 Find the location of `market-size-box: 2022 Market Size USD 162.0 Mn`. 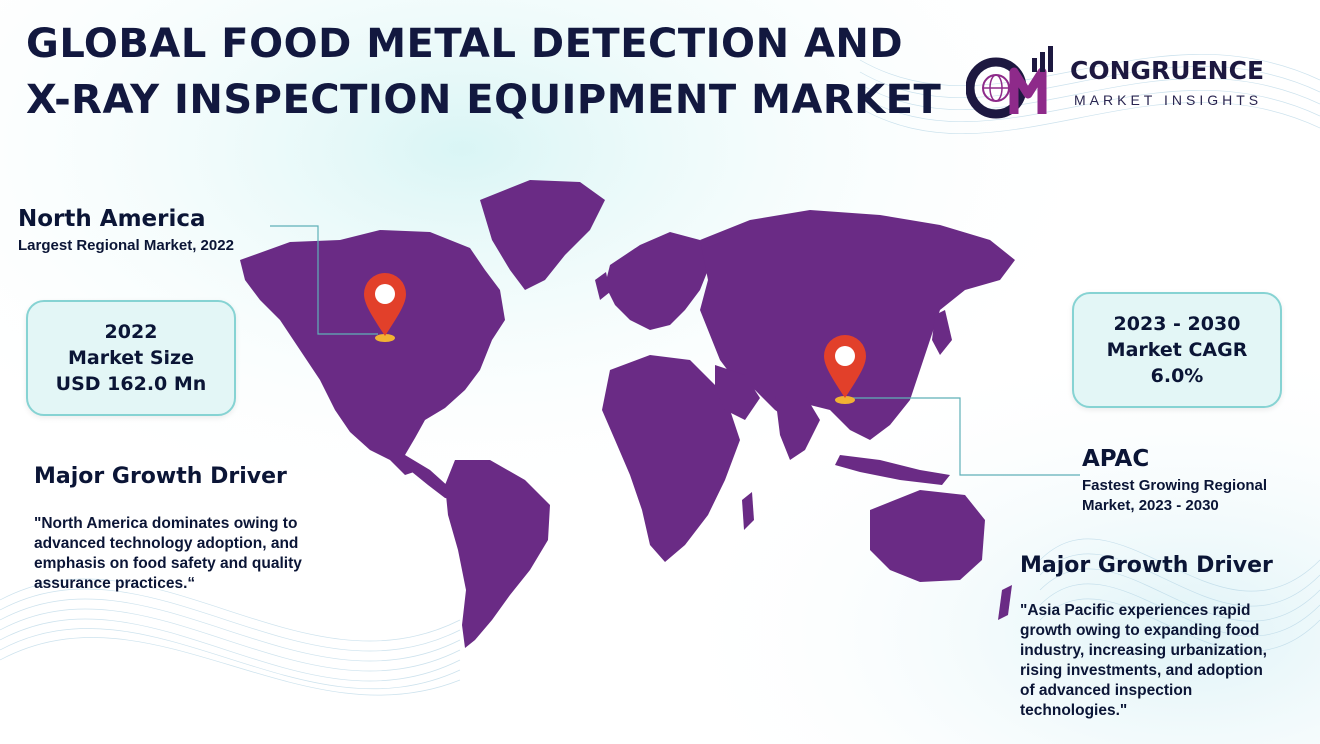

market-size-box: 2022 Market Size USD 162.0 Mn is located at coordinates (131, 358).